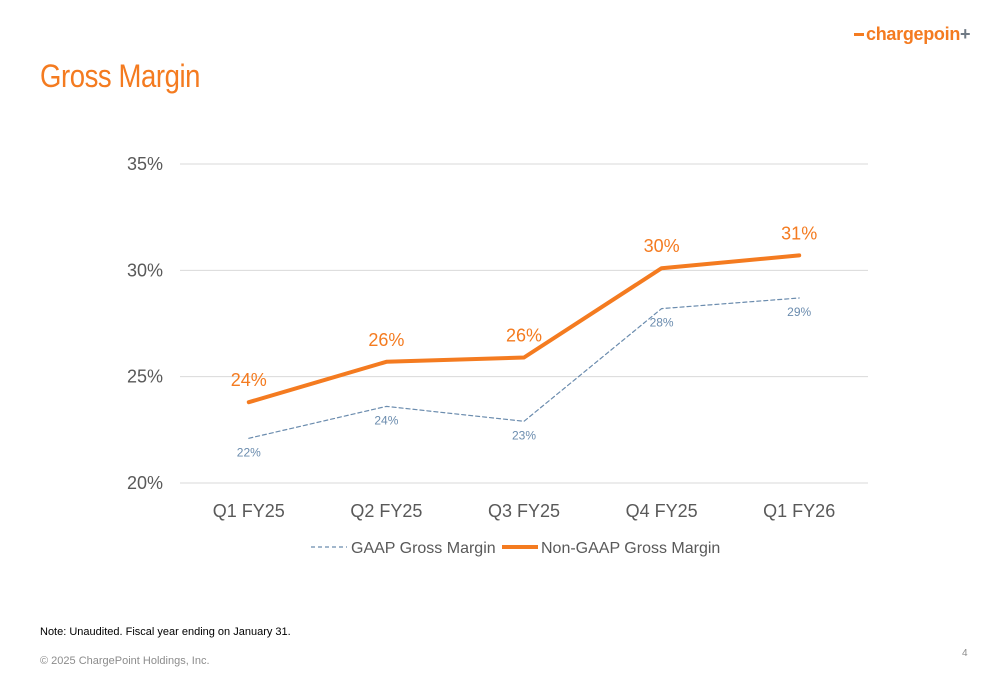 The height and width of the screenshot is (685, 1000). I want to click on page-number: 4, so click(965, 653).